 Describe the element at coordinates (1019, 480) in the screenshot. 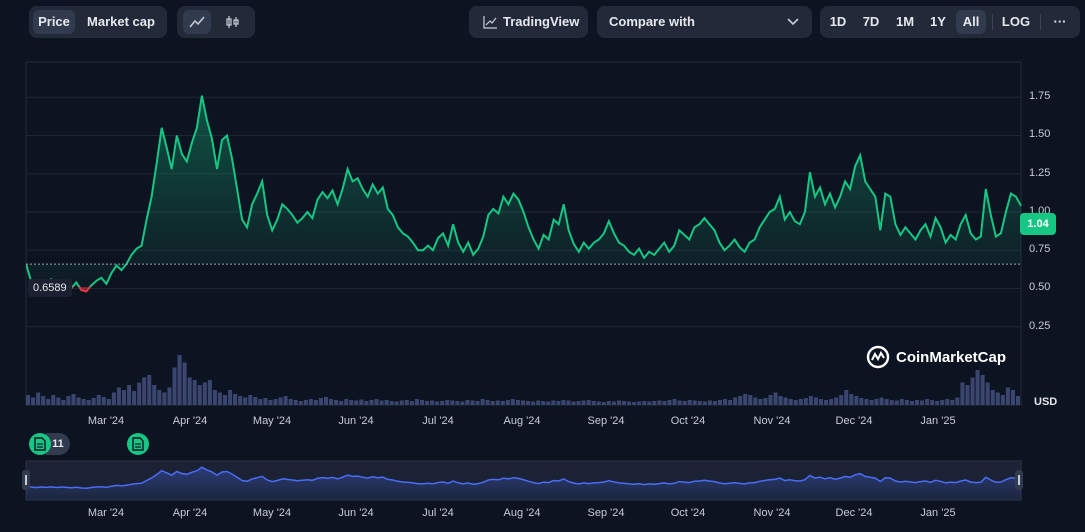

I see `navigator-right-handle` at that location.